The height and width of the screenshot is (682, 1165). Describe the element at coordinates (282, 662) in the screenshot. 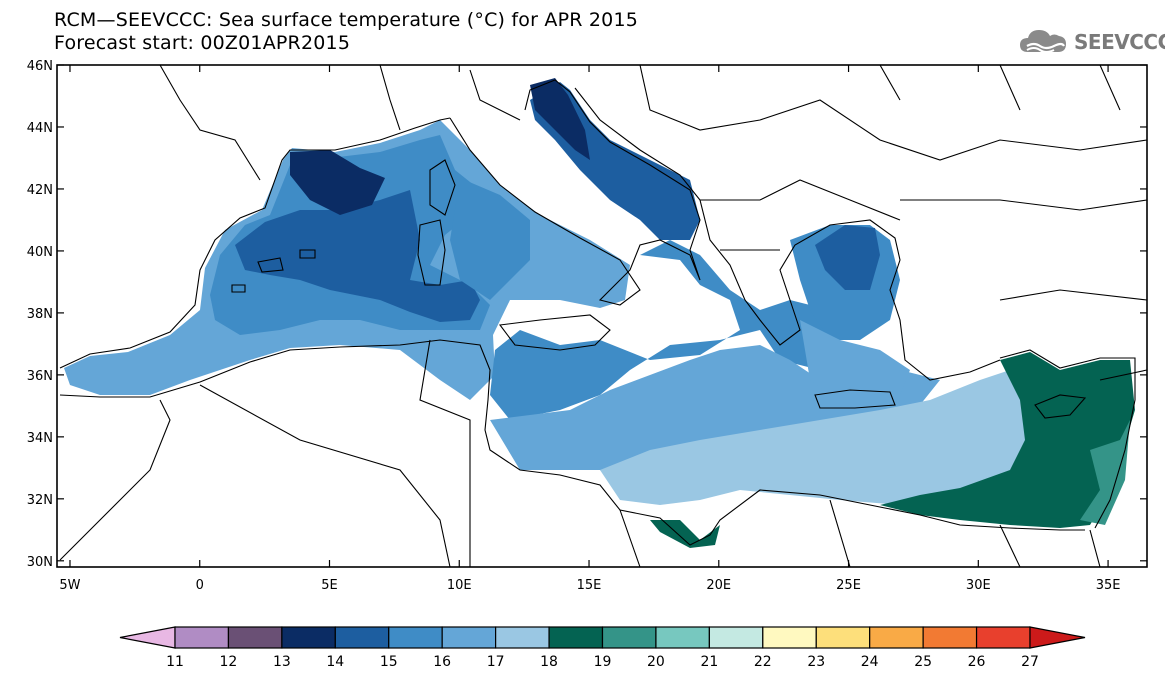

I see `colorbar-label: 13` at that location.